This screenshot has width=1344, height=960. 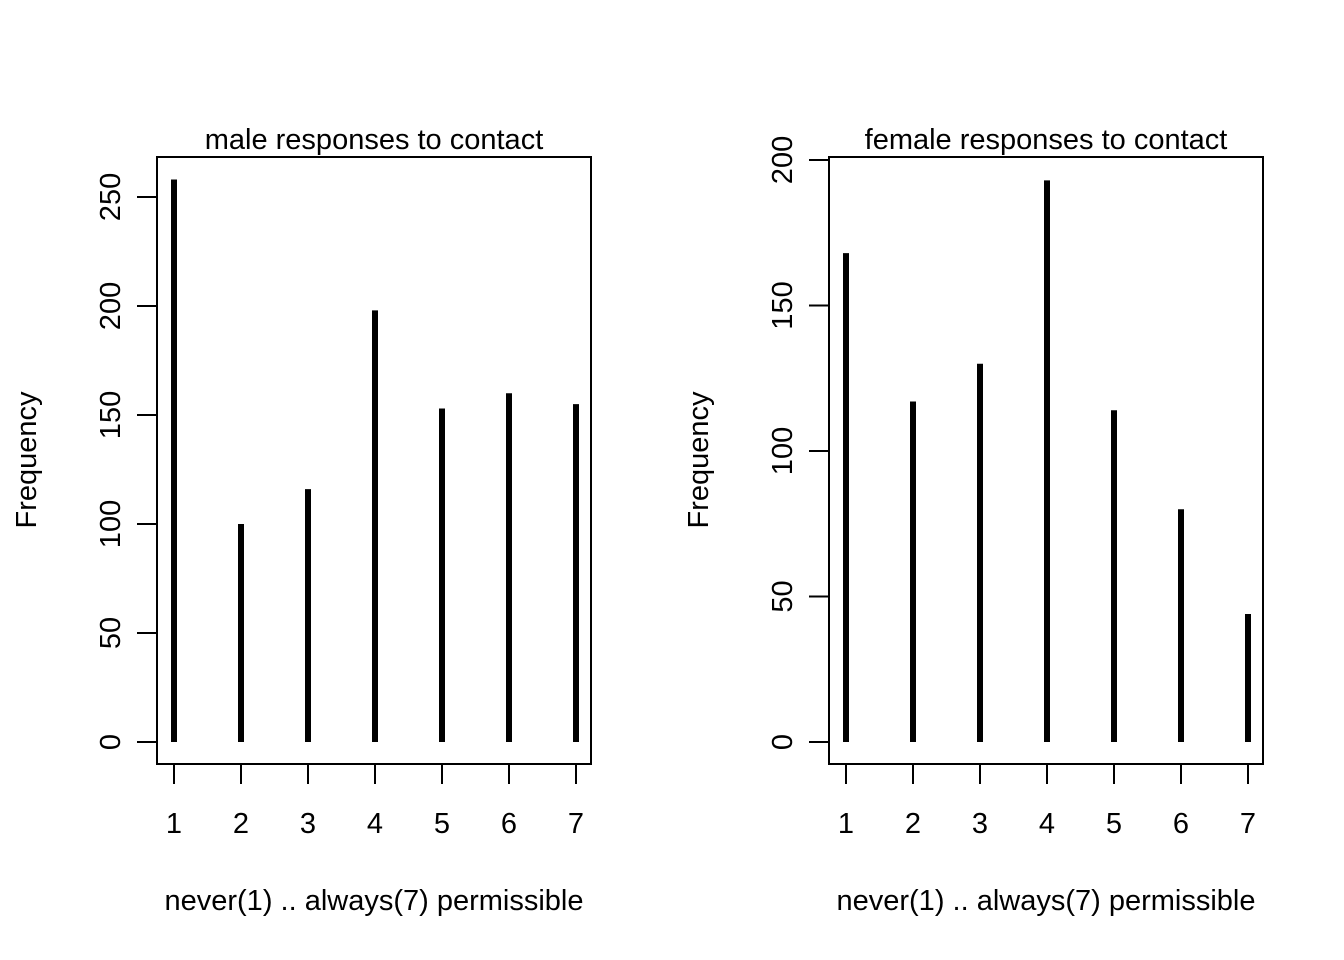 What do you see at coordinates (1046, 140) in the screenshot?
I see `chart-title: female responses to contact` at bounding box center [1046, 140].